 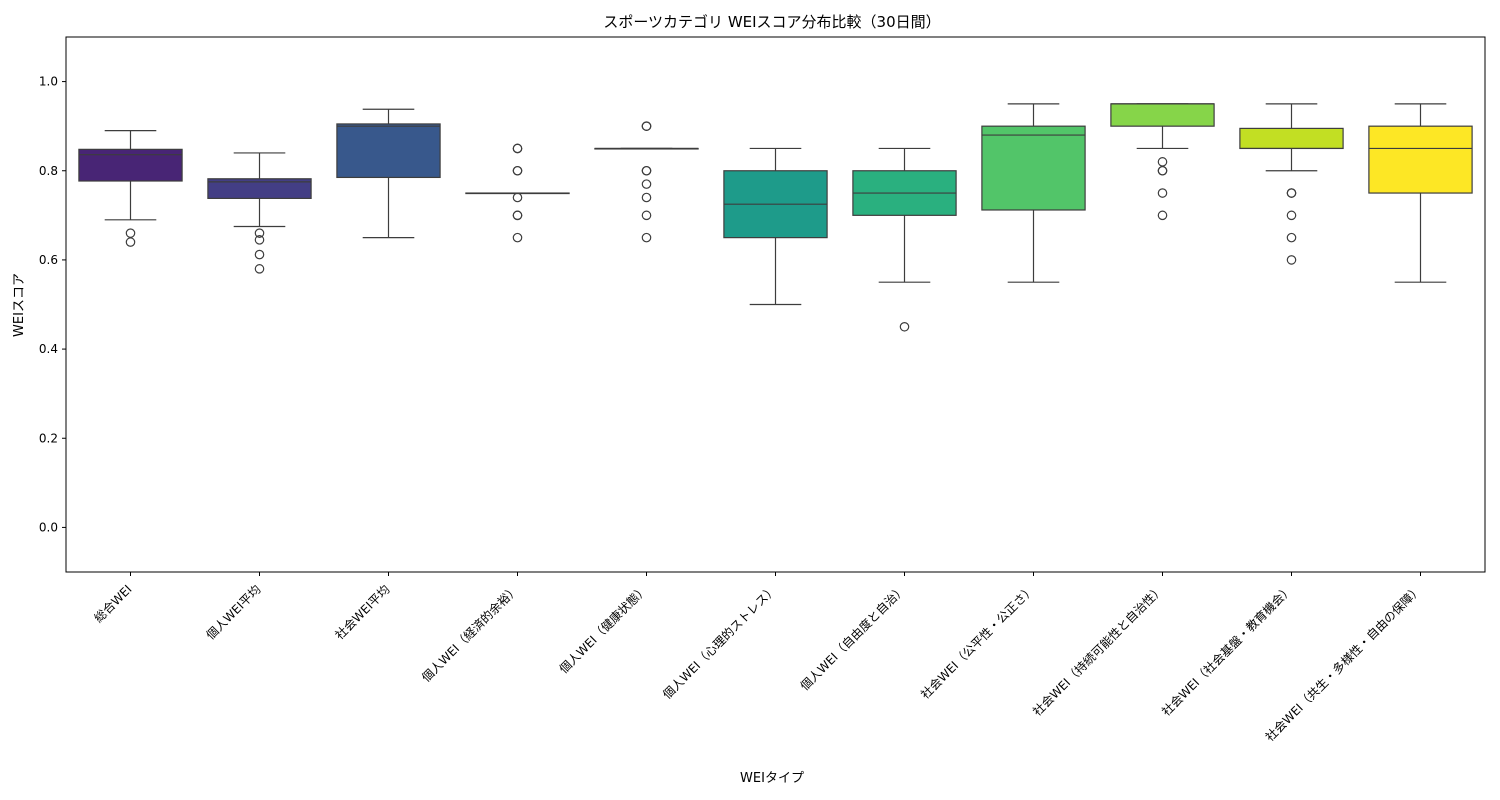 I want to click on x-tick-label: 社会WEI（公平性・公正さ）, so click(x=977, y=642).